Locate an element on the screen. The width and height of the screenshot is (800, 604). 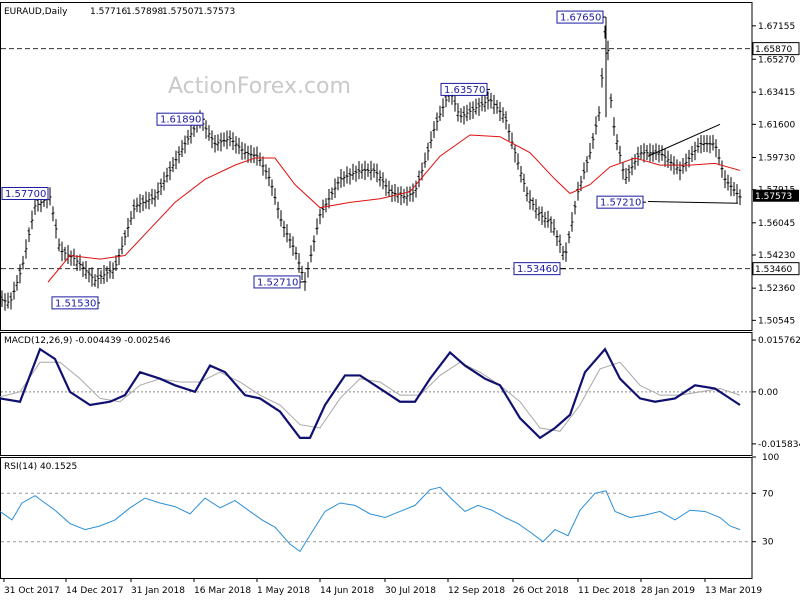
rsi-label: RSI(14) 40.1525 is located at coordinates (40, 467).